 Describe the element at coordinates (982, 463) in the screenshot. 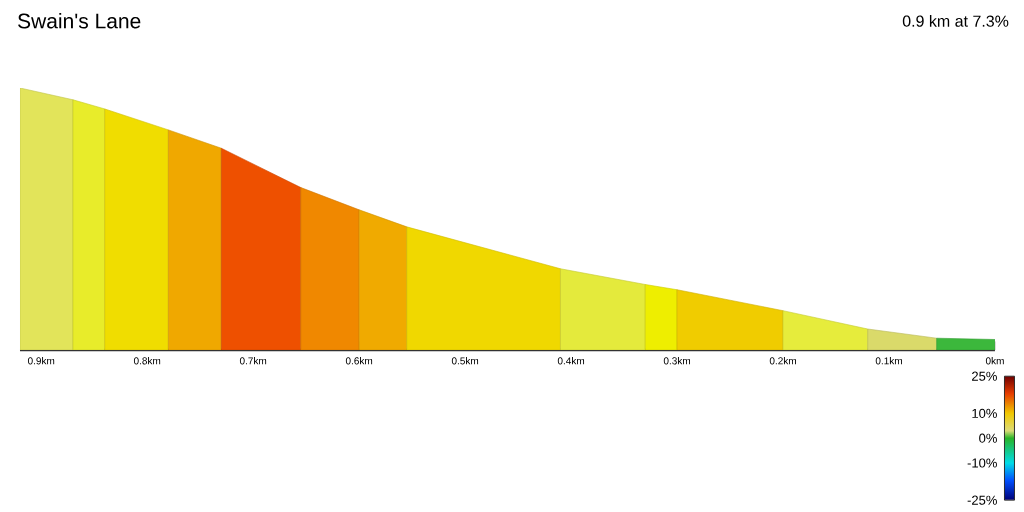

I see `color-bar-label: -10%` at that location.